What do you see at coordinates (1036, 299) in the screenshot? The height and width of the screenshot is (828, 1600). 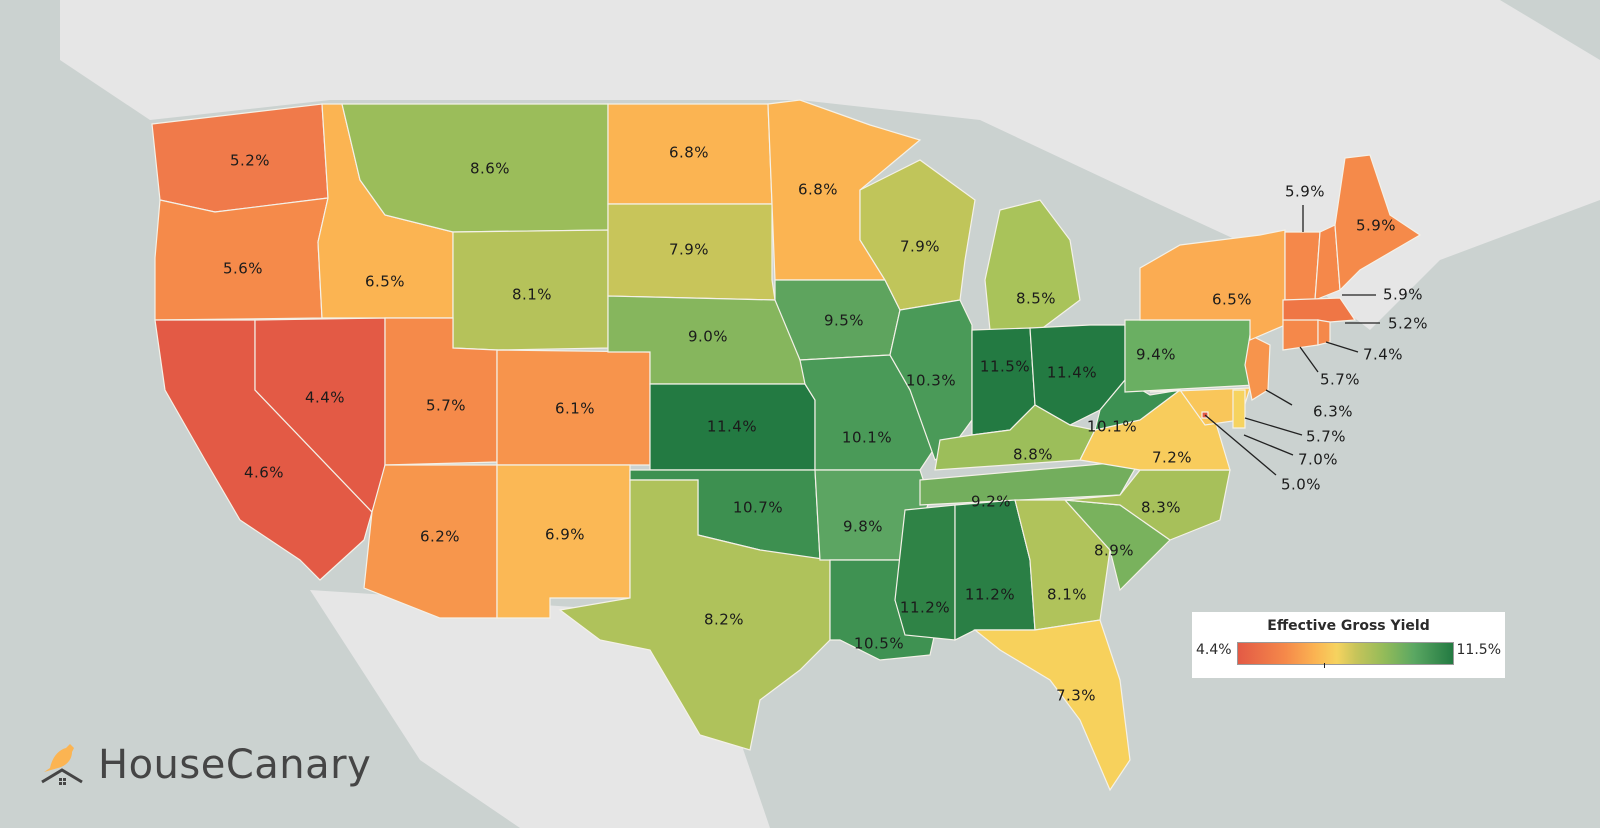 I see `svg-text: 8.5%` at bounding box center [1036, 299].